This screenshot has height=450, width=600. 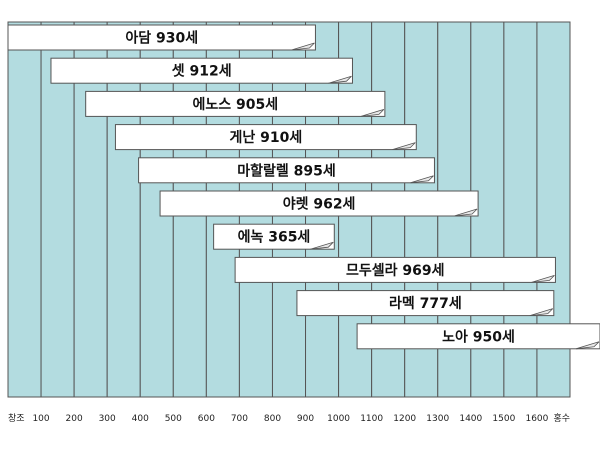 What do you see at coordinates (239, 419) in the screenshot?
I see `x-tick-label: 700` at bounding box center [239, 419].